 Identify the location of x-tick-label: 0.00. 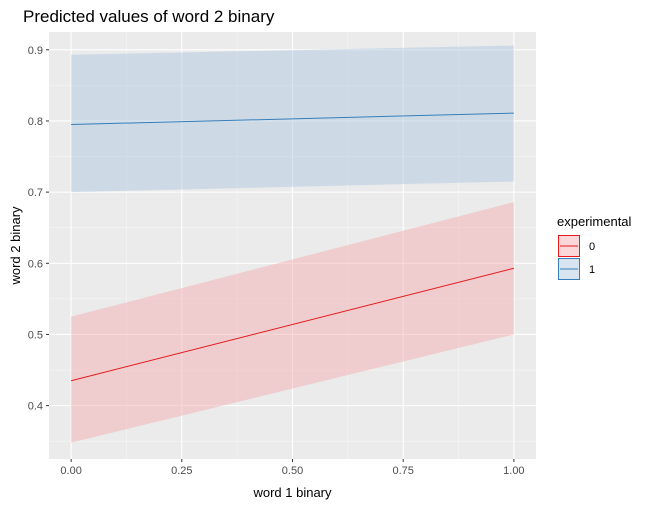
(70, 471).